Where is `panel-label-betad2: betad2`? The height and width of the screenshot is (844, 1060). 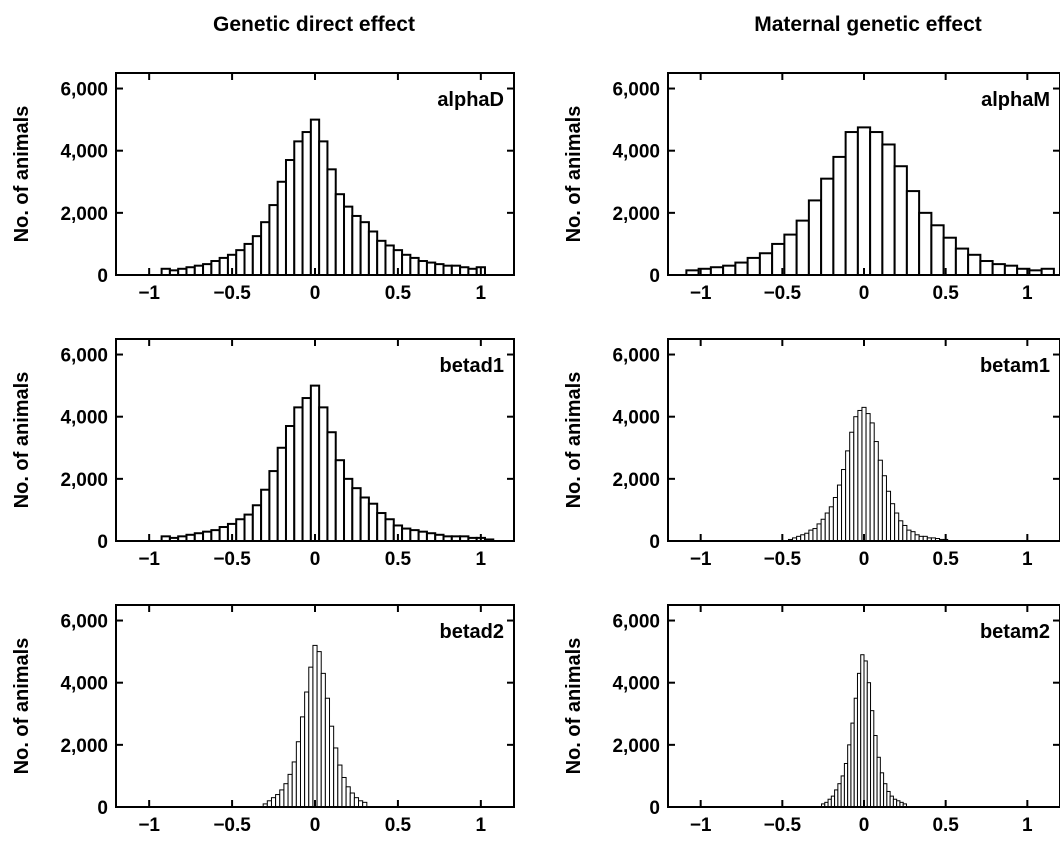
panel-label-betad2: betad2 is located at coordinates (472, 632).